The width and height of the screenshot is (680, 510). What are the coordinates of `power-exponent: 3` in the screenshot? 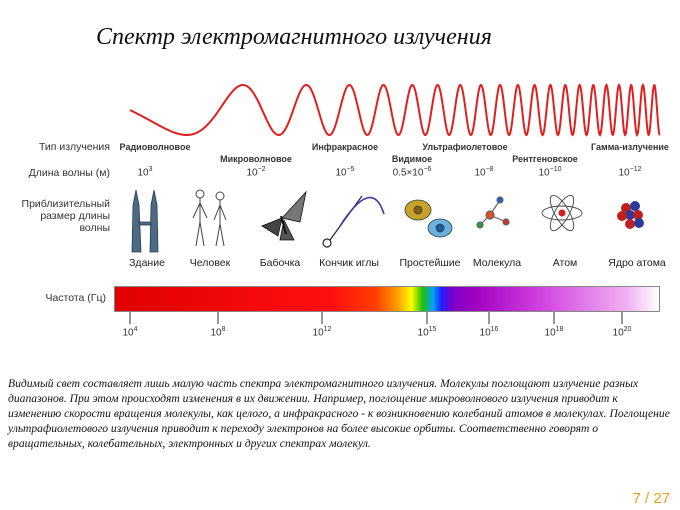 It's located at (150, 169).